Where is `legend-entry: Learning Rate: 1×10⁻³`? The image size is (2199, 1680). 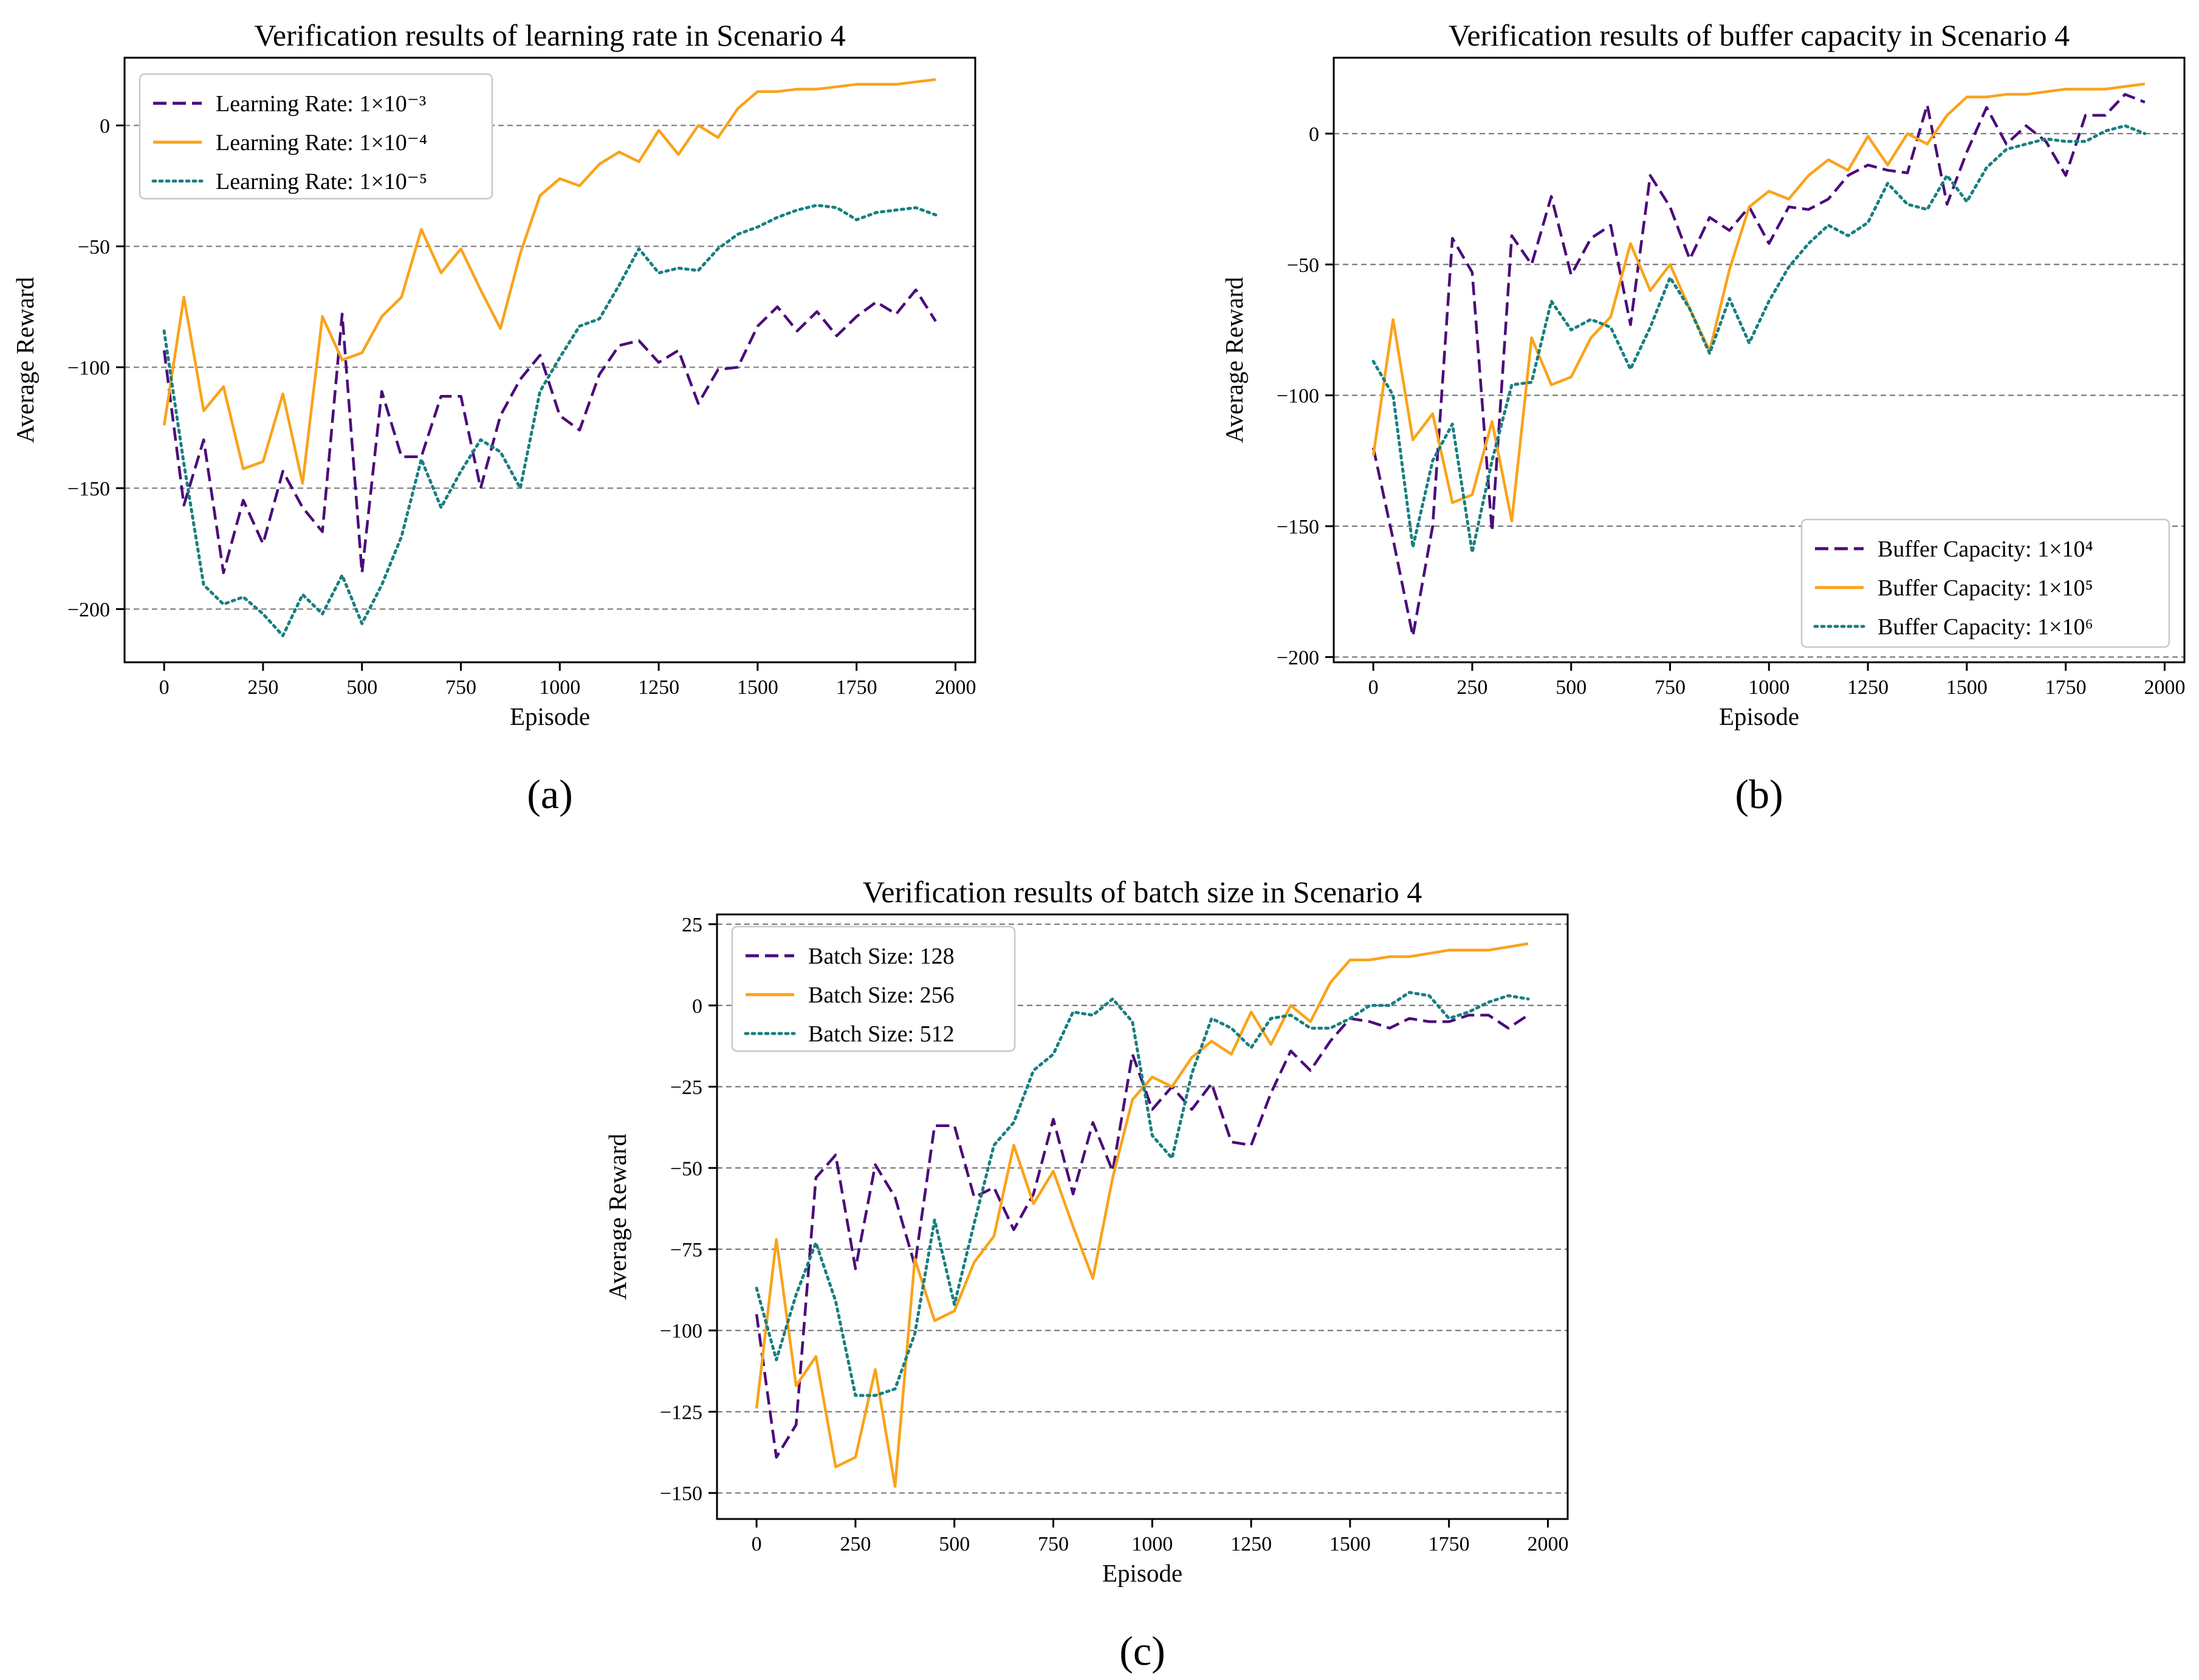 legend-entry: Learning Rate: 1×10⁻³ is located at coordinates (321, 104).